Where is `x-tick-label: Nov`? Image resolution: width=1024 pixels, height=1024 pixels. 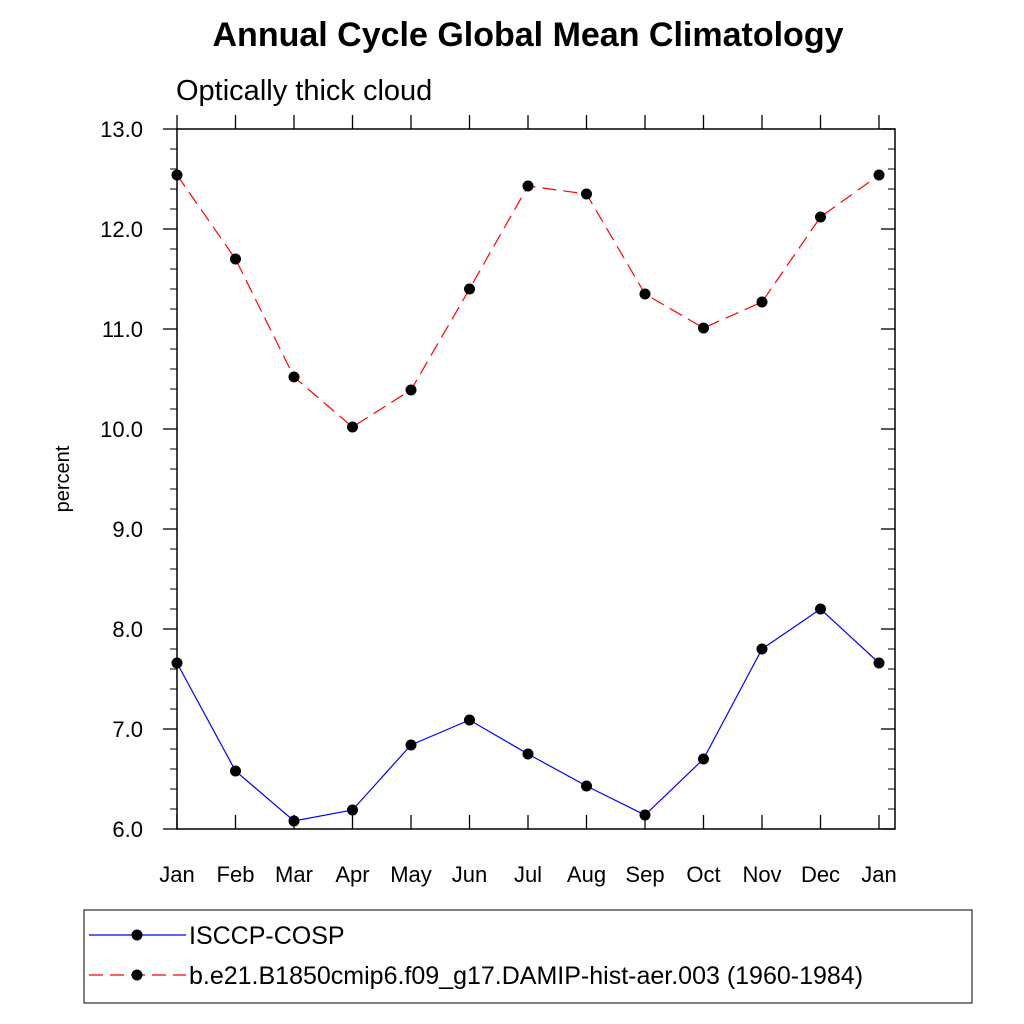
x-tick-label: Nov is located at coordinates (761, 874).